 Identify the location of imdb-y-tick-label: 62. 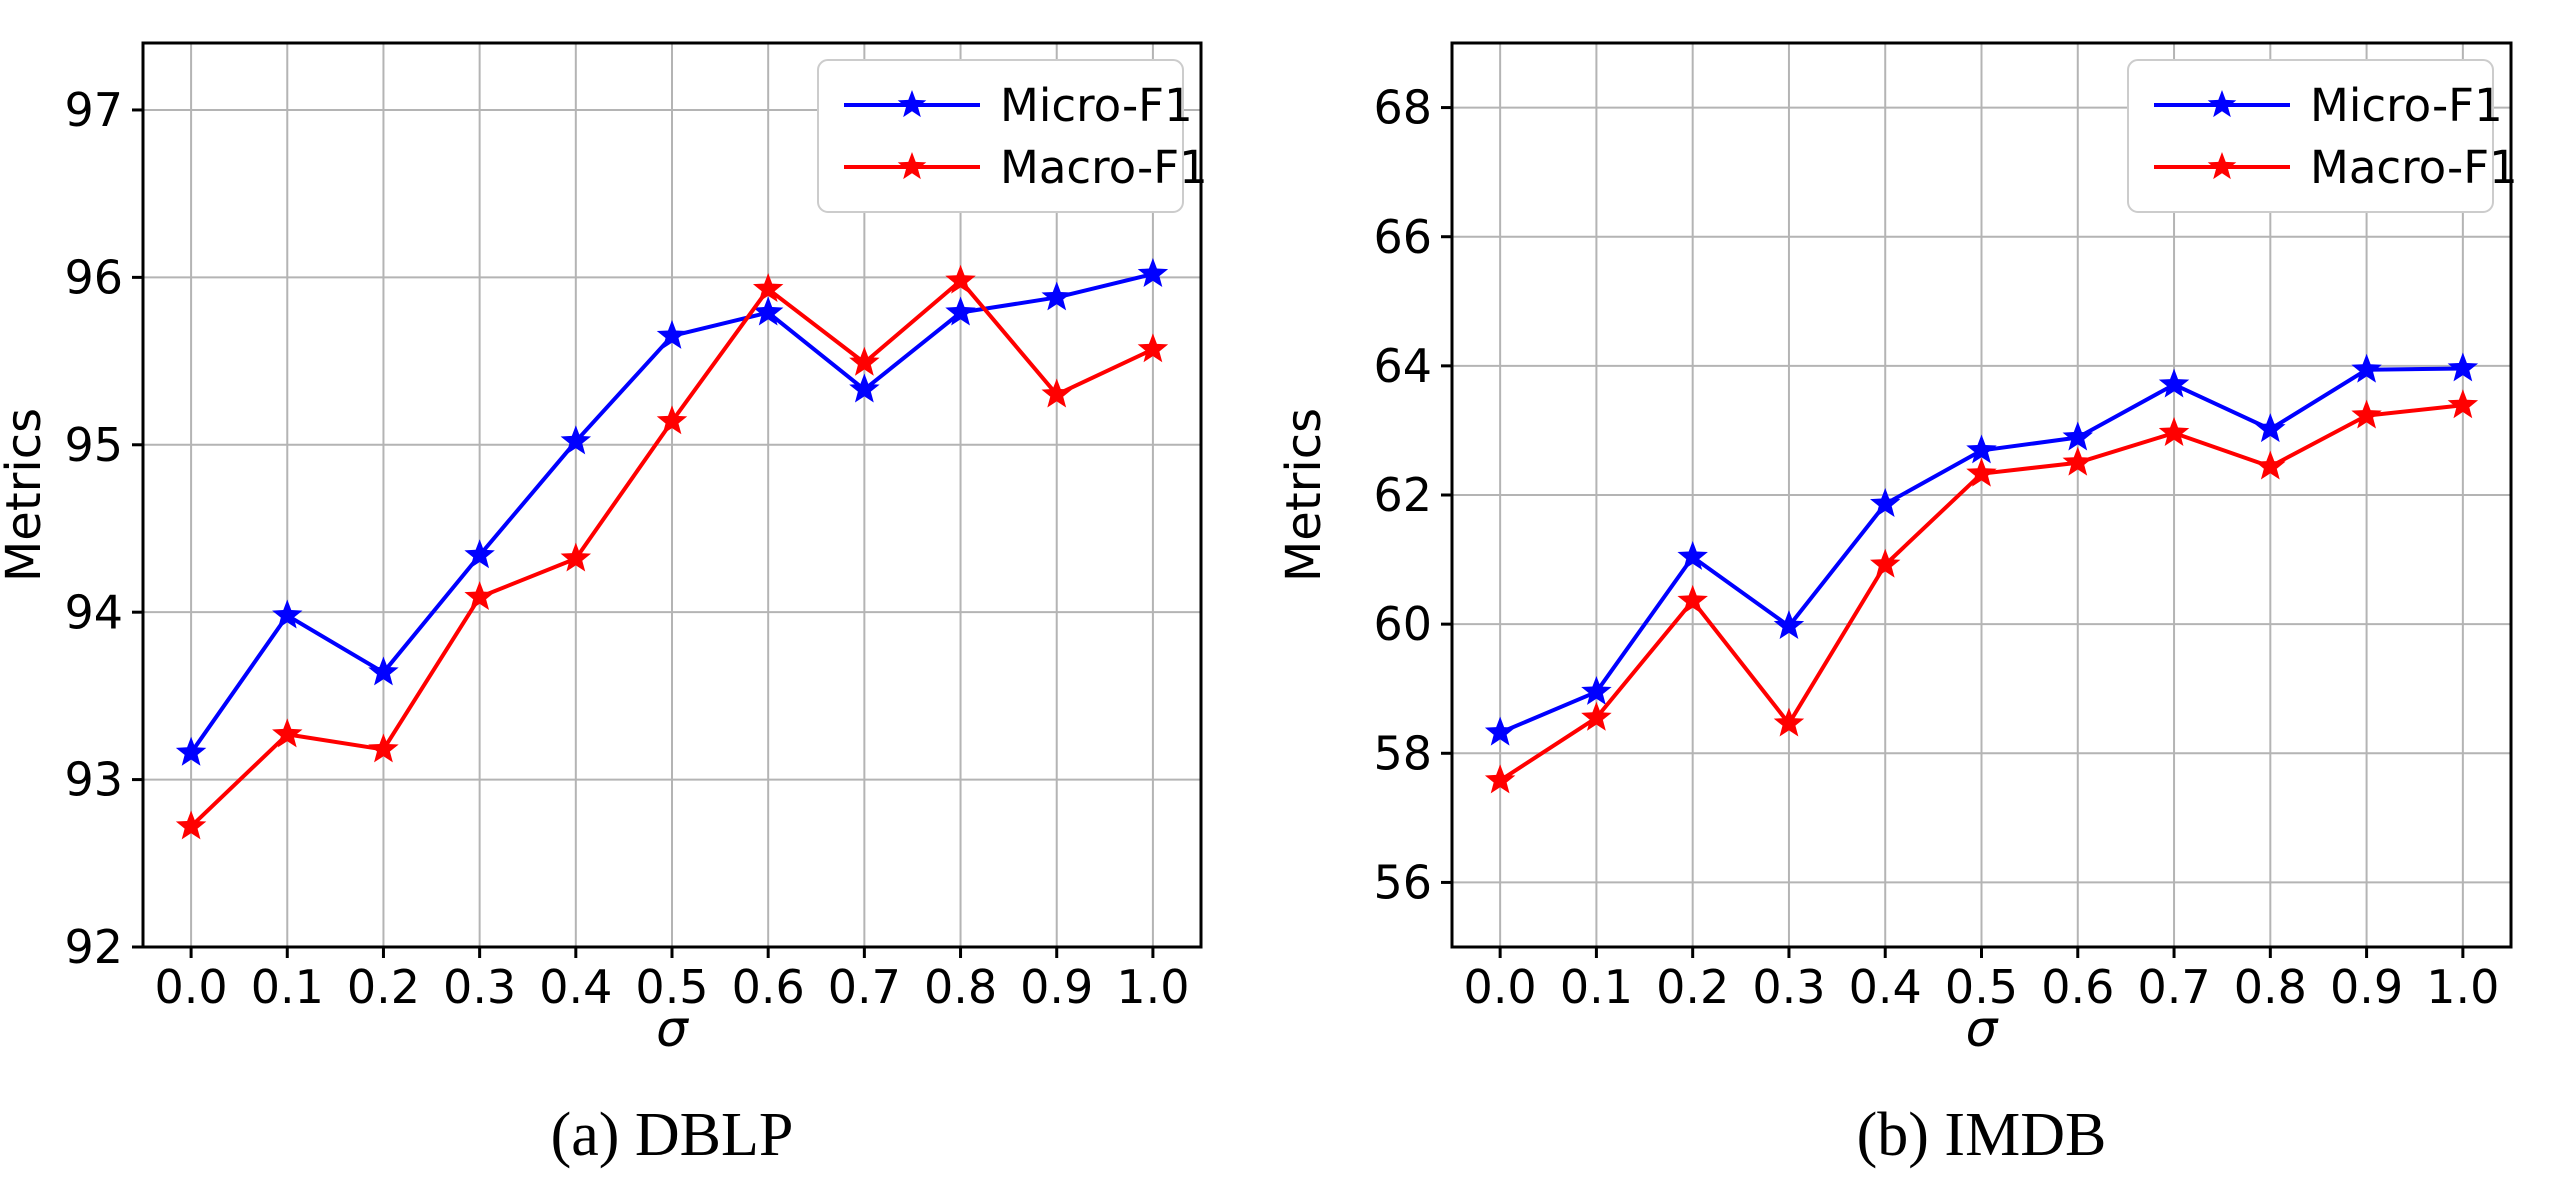
(1402, 495).